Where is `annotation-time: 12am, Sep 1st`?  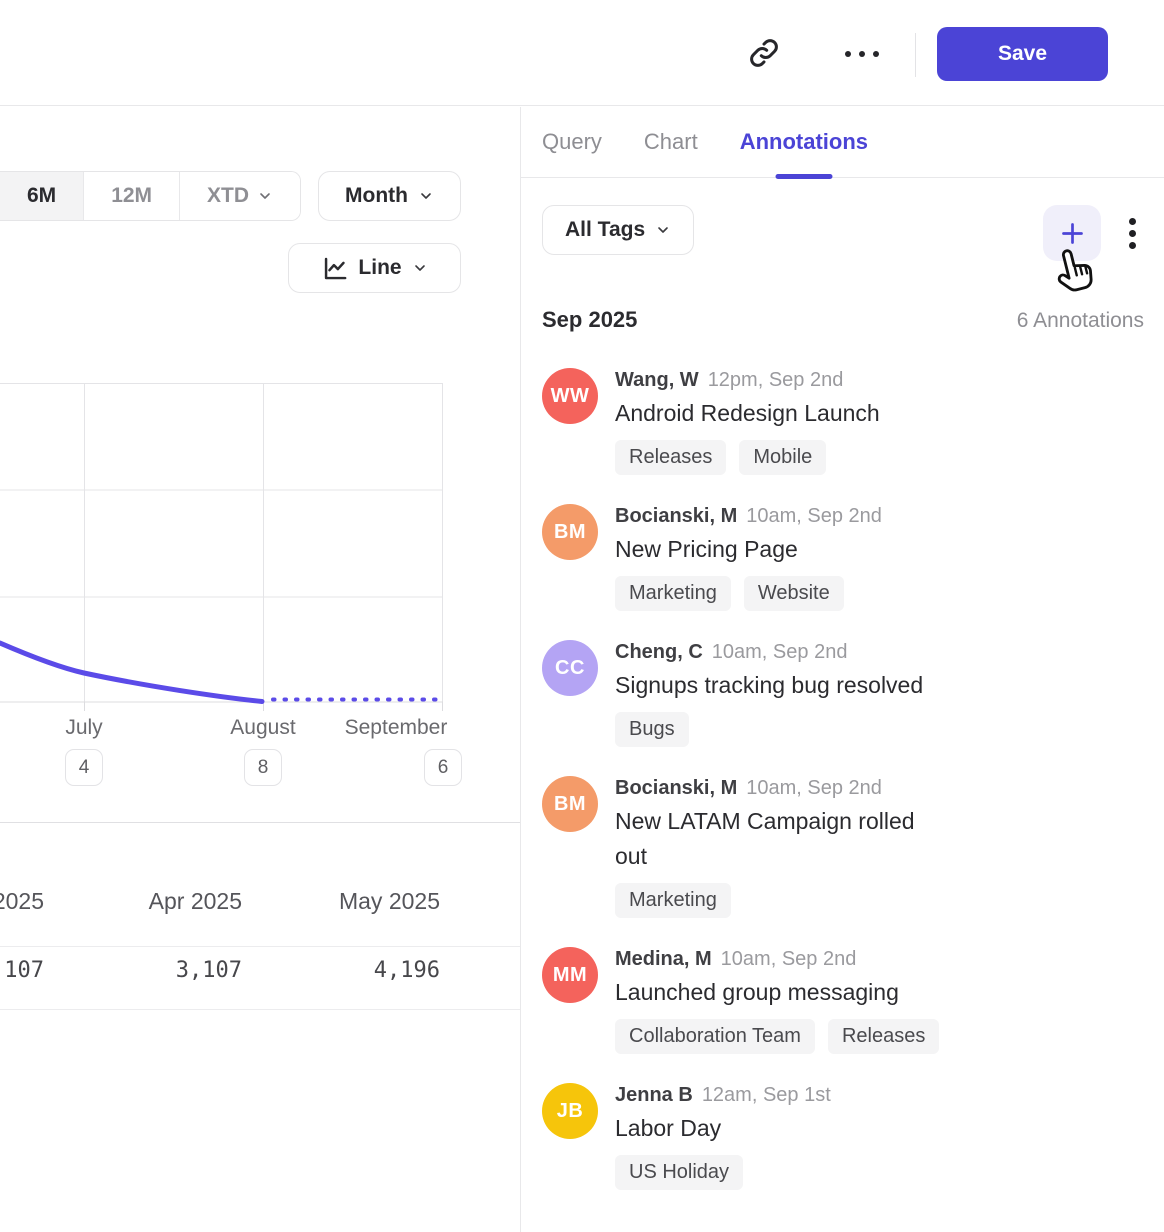 annotation-time: 12am, Sep 1st is located at coordinates (766, 1095).